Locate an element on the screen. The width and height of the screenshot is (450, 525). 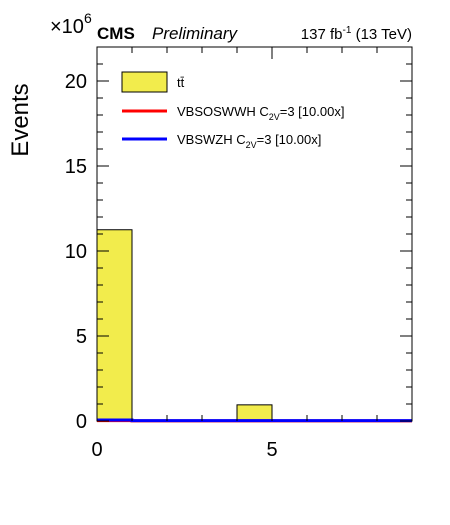
y-tick-label-5: 5 is located at coordinates (81, 337).